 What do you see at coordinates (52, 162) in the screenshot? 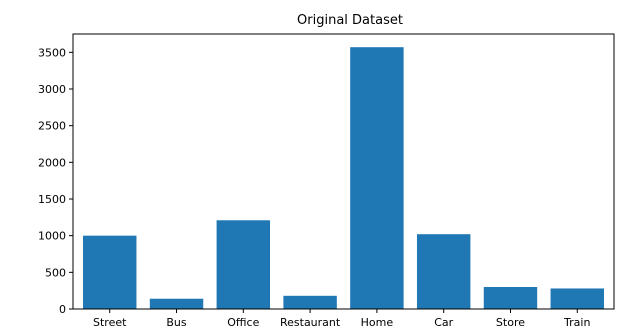
I see `y-tick-label-2000: 2000` at bounding box center [52, 162].